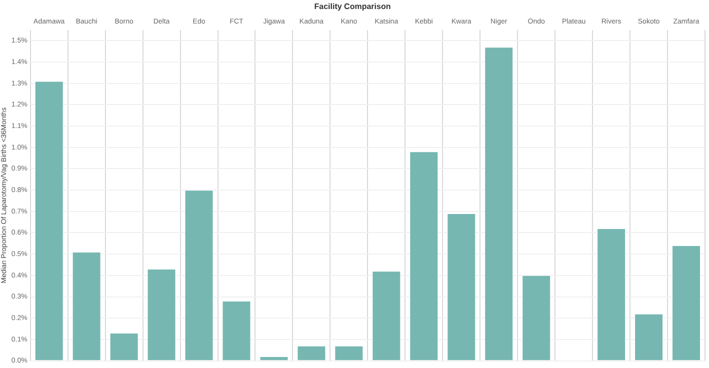  What do you see at coordinates (352, 7) in the screenshot?
I see `chart-title: Facility Comparison` at bounding box center [352, 7].